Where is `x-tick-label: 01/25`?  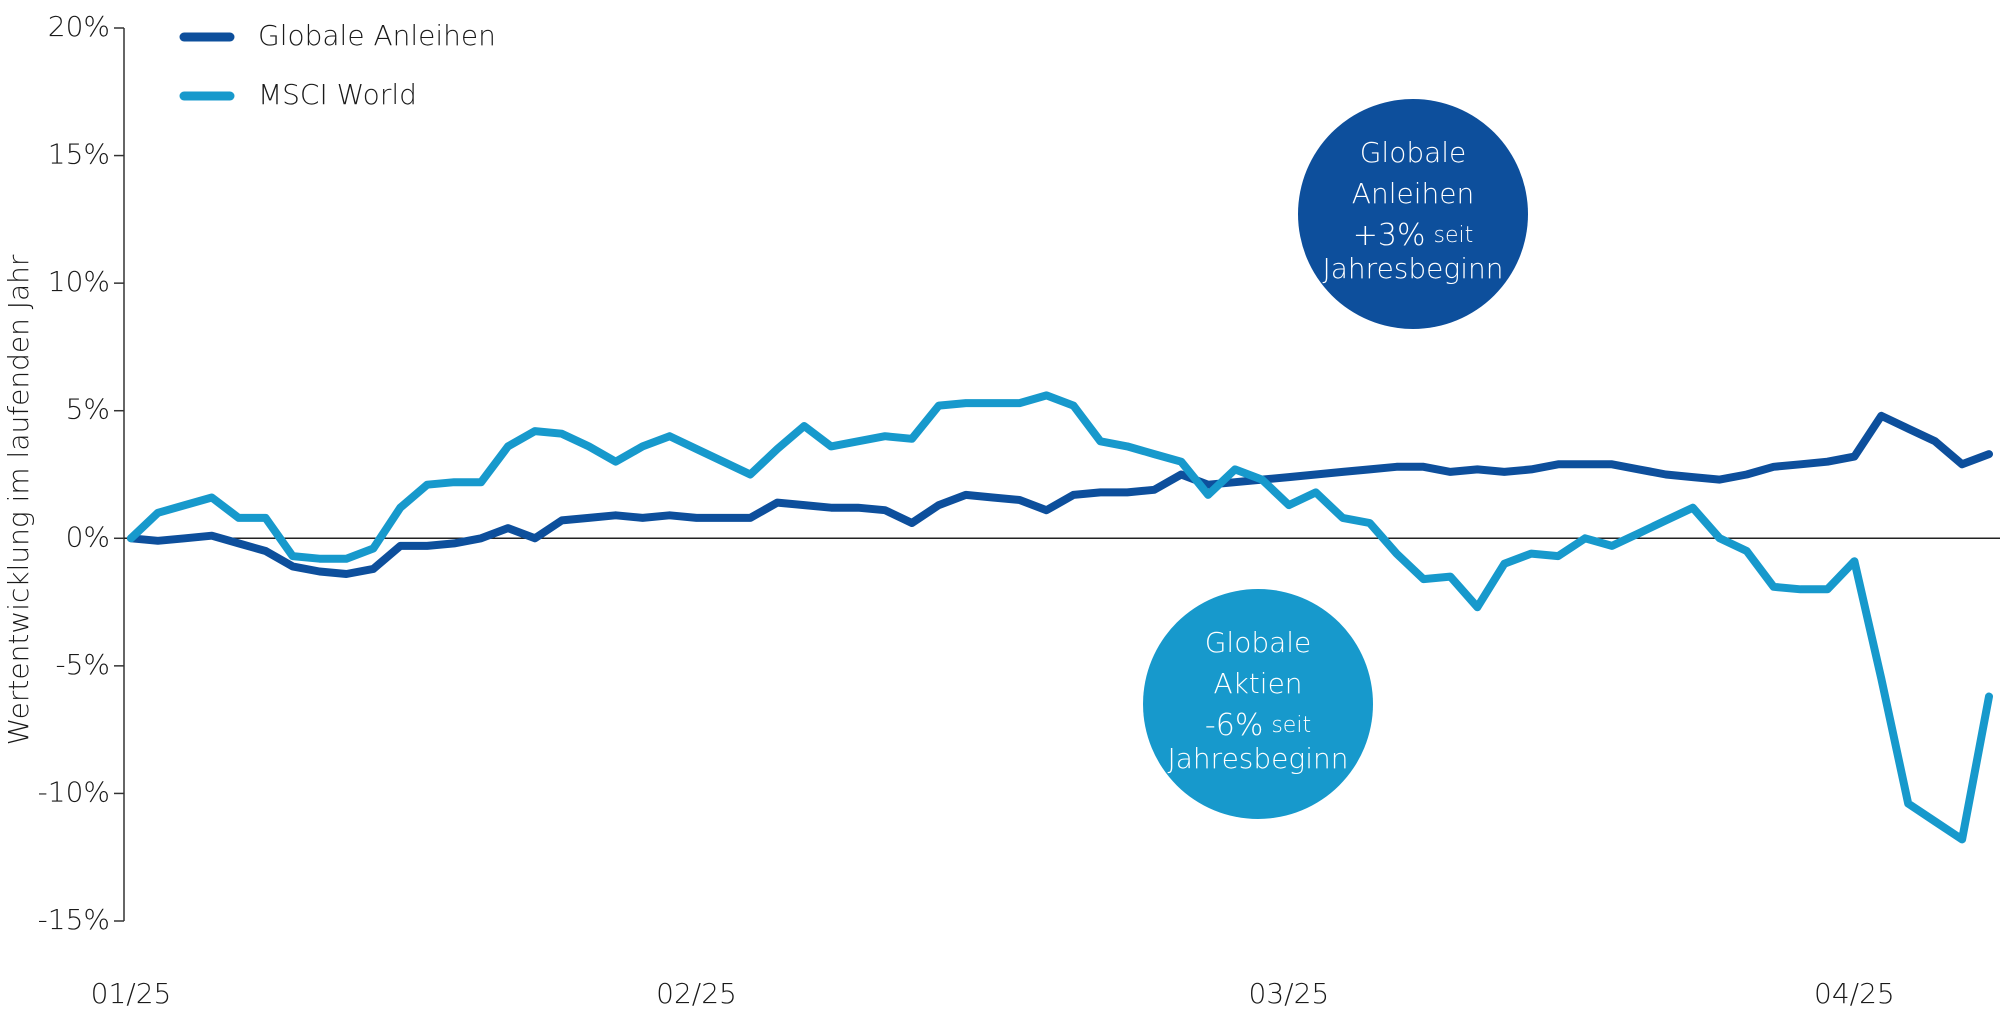 x-tick-label: 01/25 is located at coordinates (131, 993).